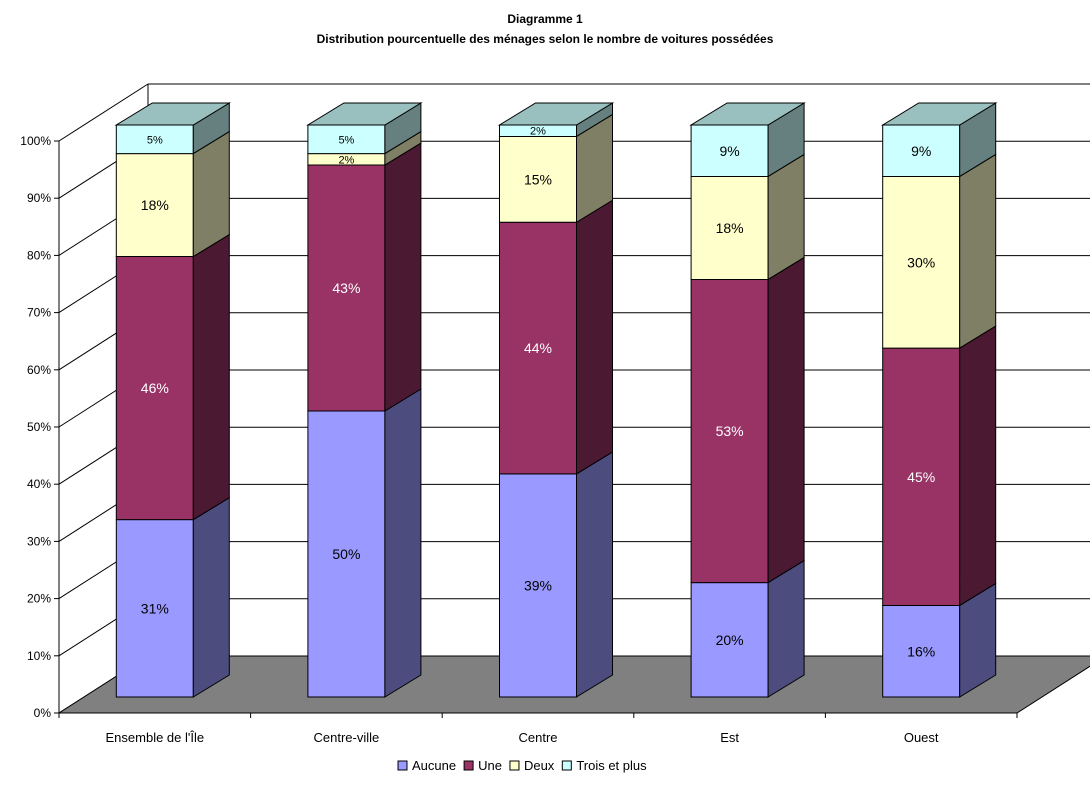 Image resolution: width=1090 pixels, height=785 pixels. What do you see at coordinates (39, 198) in the screenshot?
I see `y-tick-label: 90%` at bounding box center [39, 198].